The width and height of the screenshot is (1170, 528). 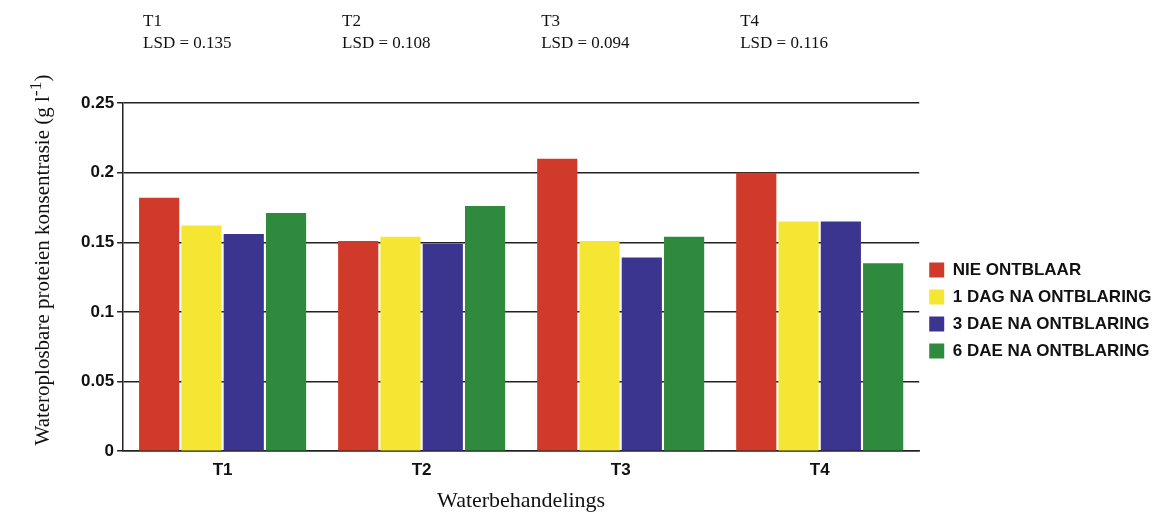 I want to click on text: T1 LSD = 0.135, so click(x=187, y=31).